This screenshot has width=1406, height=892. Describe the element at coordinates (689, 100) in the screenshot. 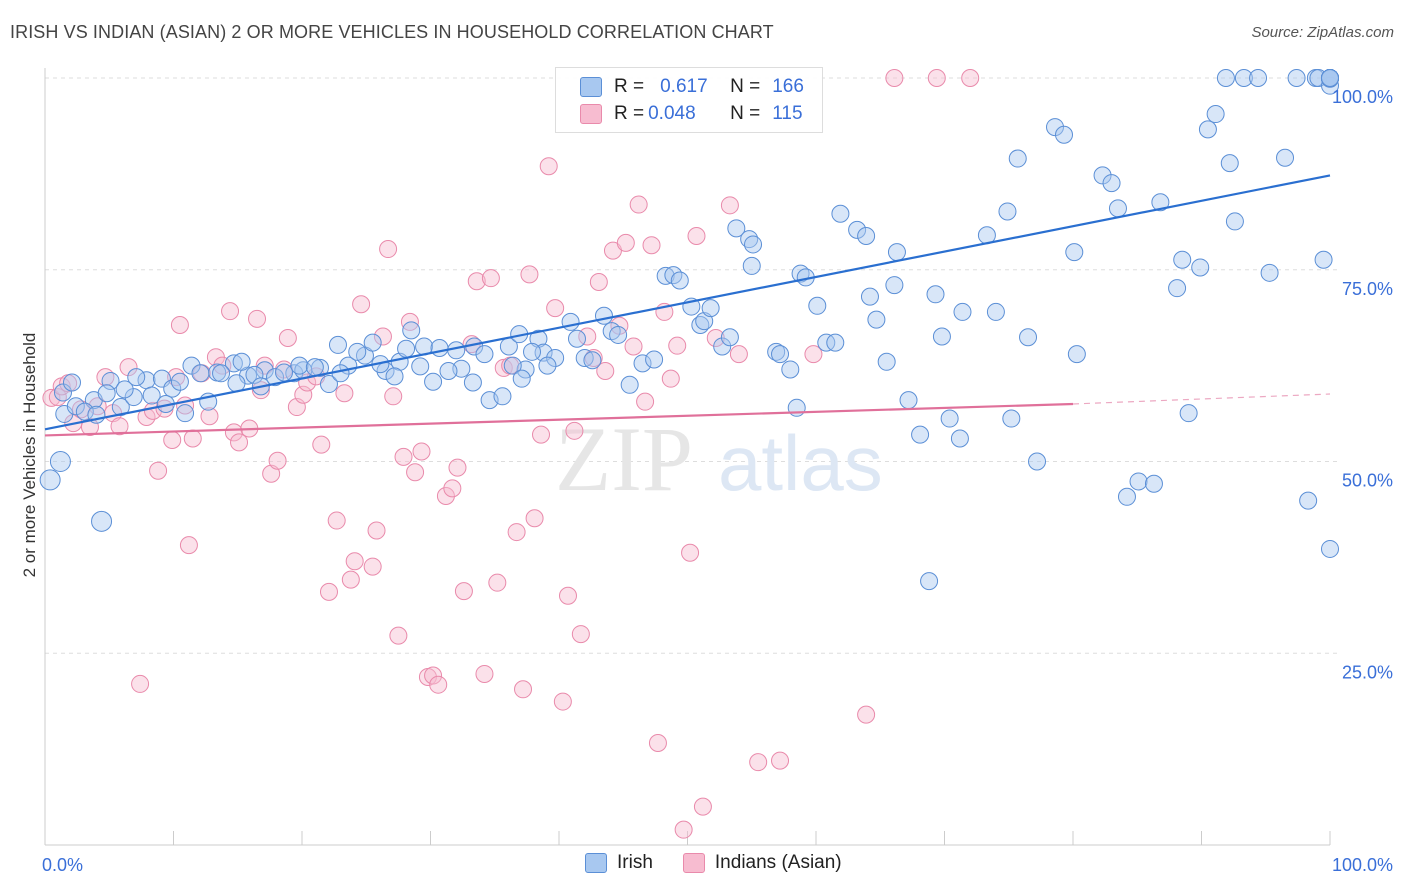

I see `stats-legend: R = 0.617 N = 166 R = 0.048 N = 115` at that location.